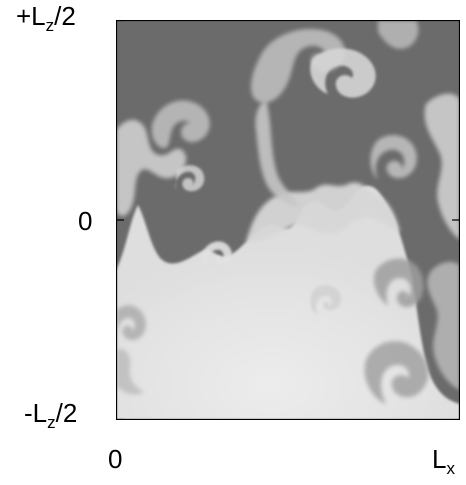 The image size is (466, 485). Describe the element at coordinates (343, 73) in the screenshot. I see `upper-right-vortex` at that location.